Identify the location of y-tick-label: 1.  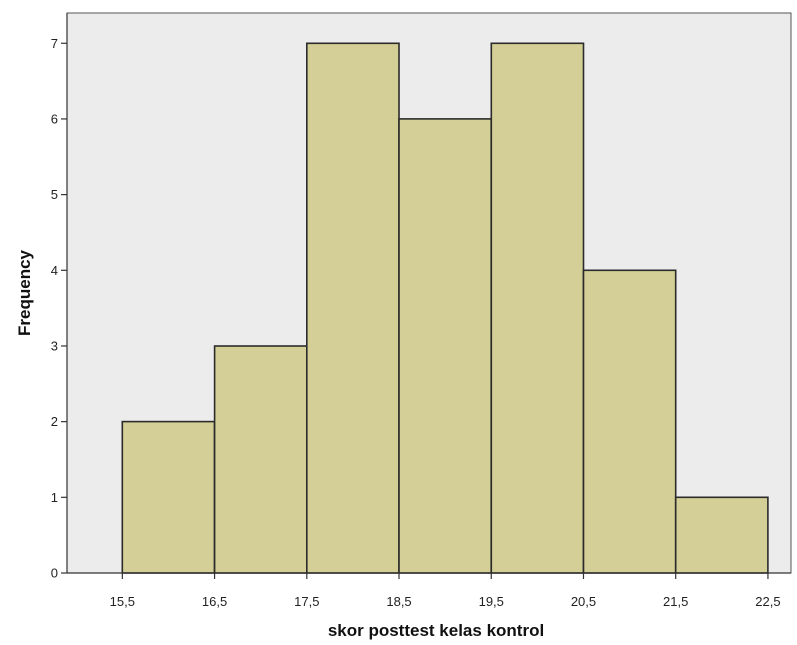
(54, 497).